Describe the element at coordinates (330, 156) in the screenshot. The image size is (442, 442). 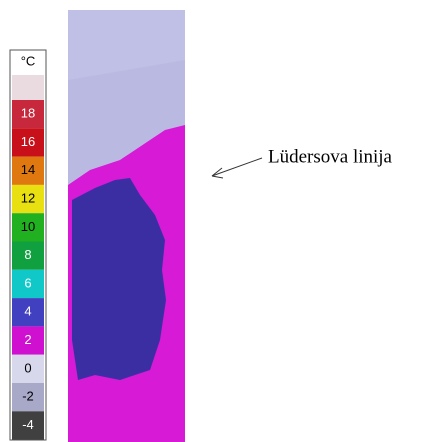
I see `annotation: Lüdersova linija` at that location.